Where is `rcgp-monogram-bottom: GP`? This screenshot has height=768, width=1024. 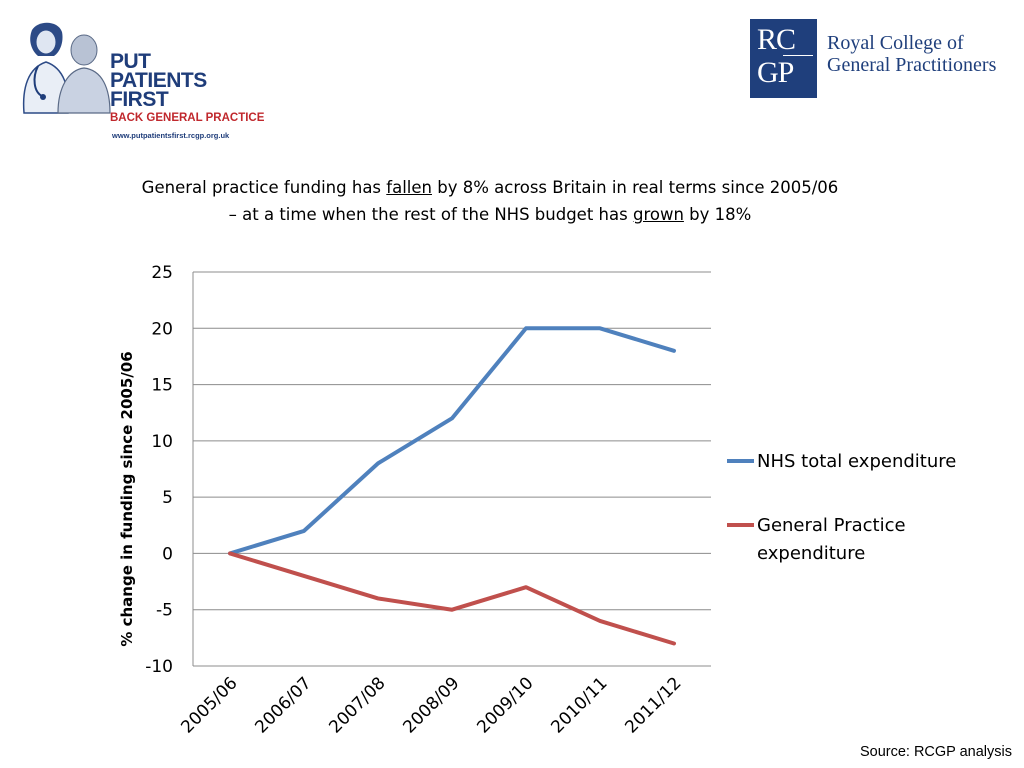 rcgp-monogram-bottom: GP is located at coordinates (775, 72).